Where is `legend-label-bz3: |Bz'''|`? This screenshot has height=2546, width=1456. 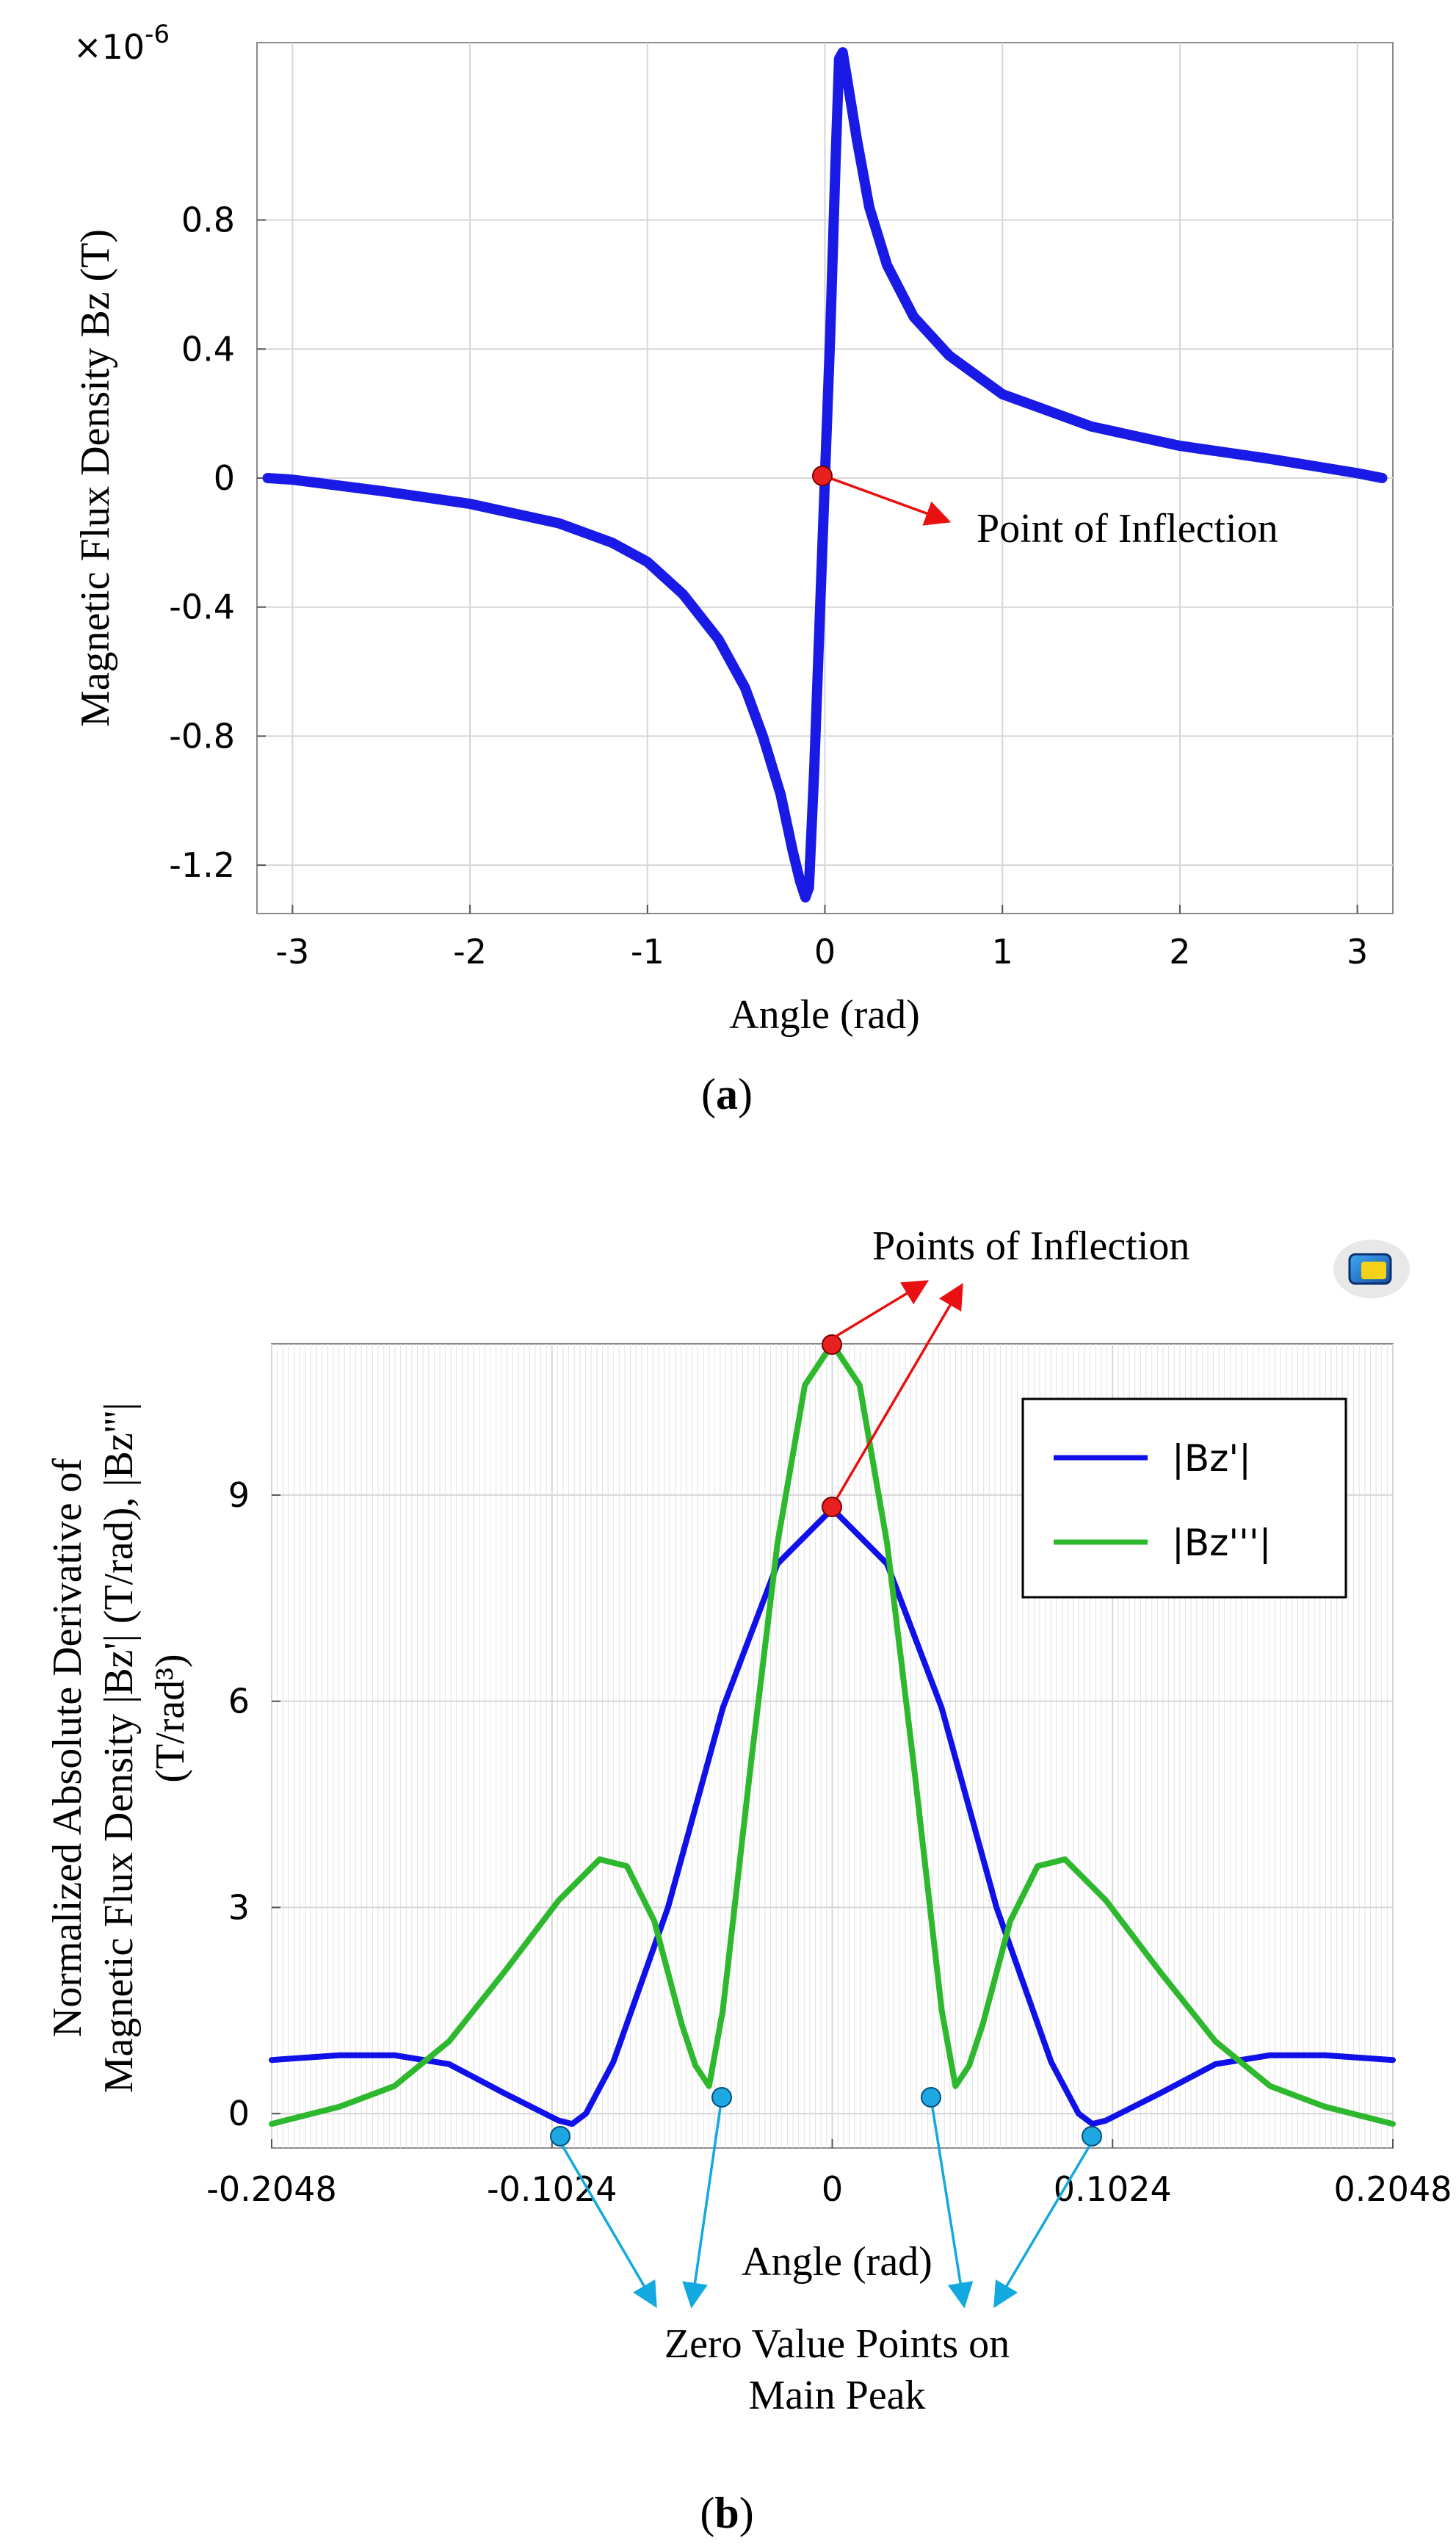
legend-label-bz3: |Bz'''| is located at coordinates (1221, 1543).